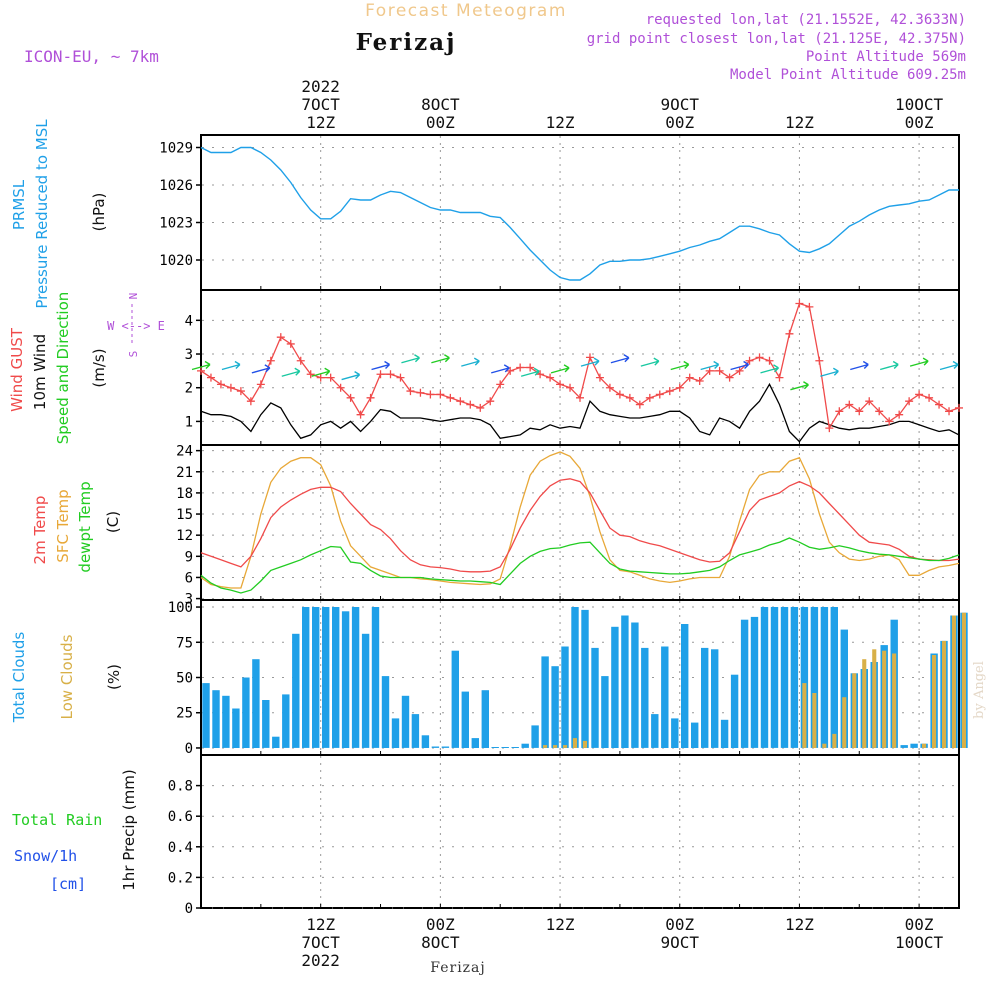 The width and height of the screenshot is (1000, 1000). What do you see at coordinates (19, 678) in the screenshot?
I see `total-clouds-label: Total Clouds` at bounding box center [19, 678].